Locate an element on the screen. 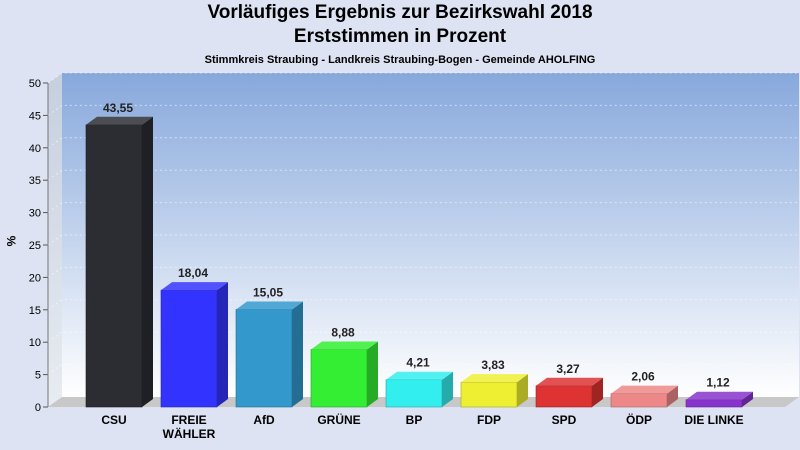 The image size is (800, 450). y-tick-label: 30 is located at coordinates (35, 214).